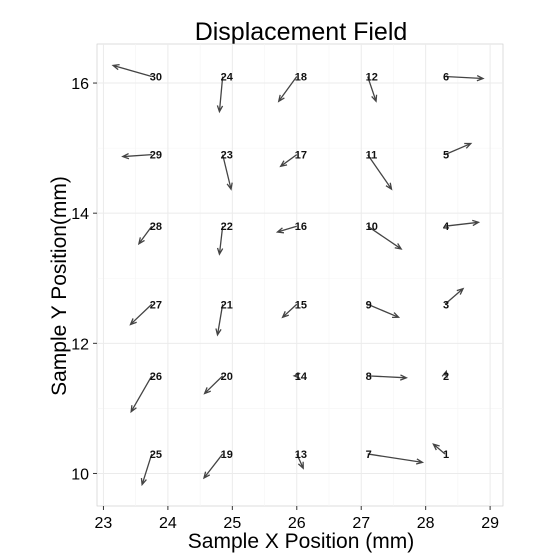  I want to click on y-tick-label: 12, so click(80, 344).